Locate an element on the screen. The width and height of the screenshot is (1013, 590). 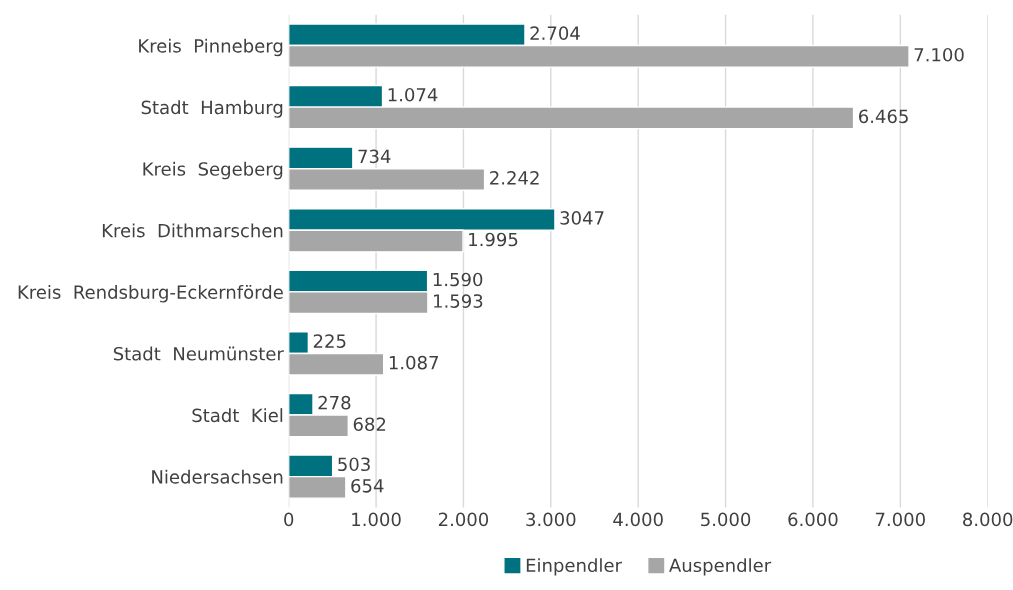
y-tick-label: Kreis Rendsburg-Eckernförde is located at coordinates (150, 294).